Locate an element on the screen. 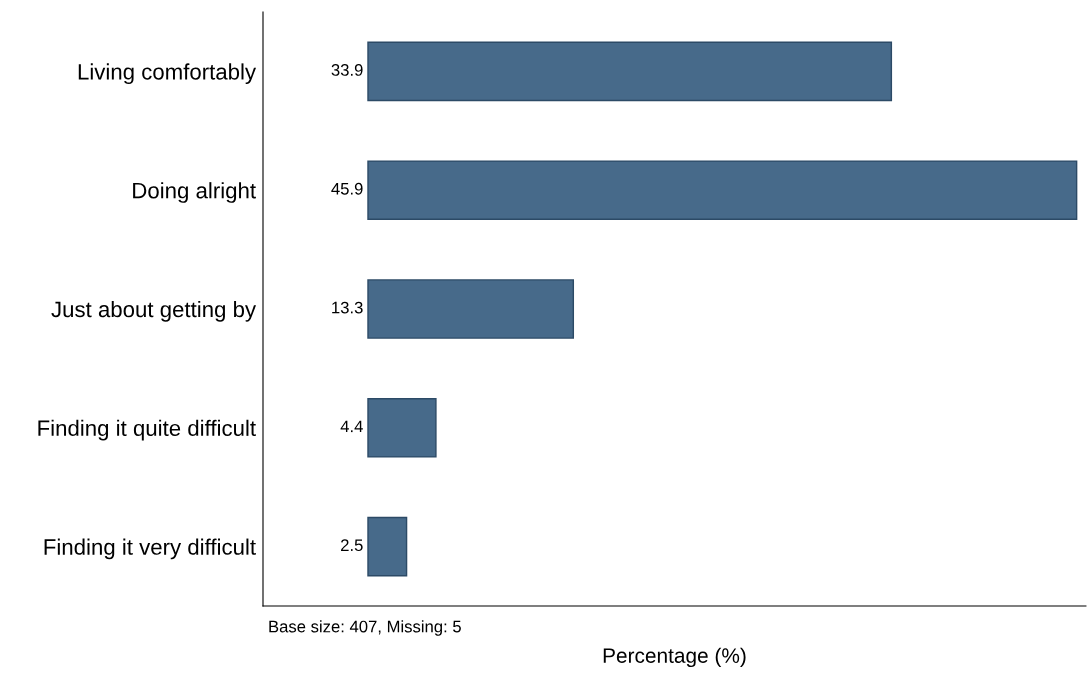 Image resolution: width=1087 pixels, height=677 pixels. y-tick-label: Finding it very difficult is located at coordinates (150, 549).